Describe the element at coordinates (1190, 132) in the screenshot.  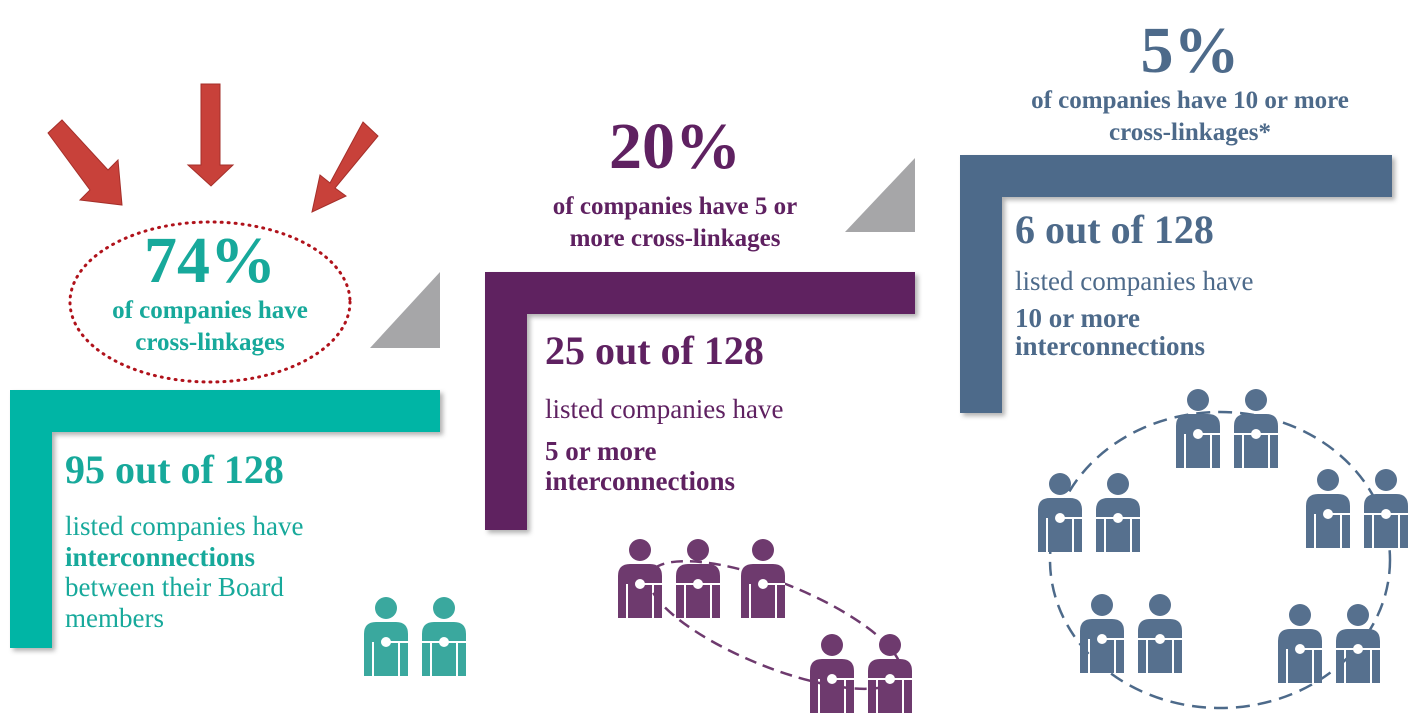
I see `stat-text: cross-linkages*` at that location.